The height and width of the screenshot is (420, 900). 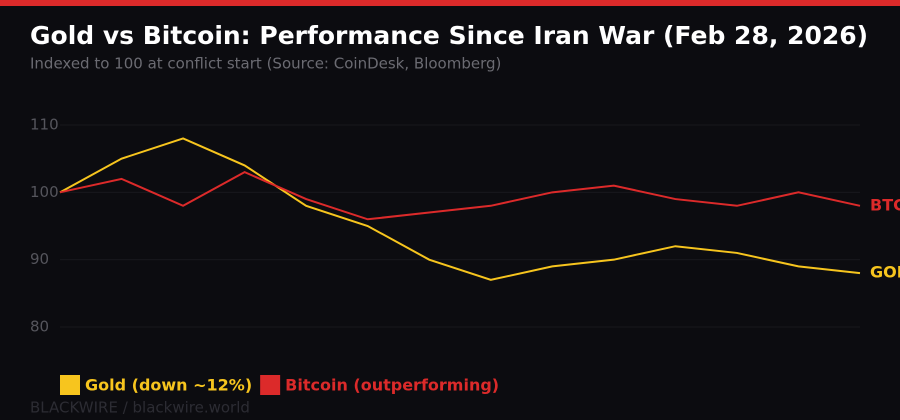 I want to click on y-tick-label: 100, so click(x=44, y=192).